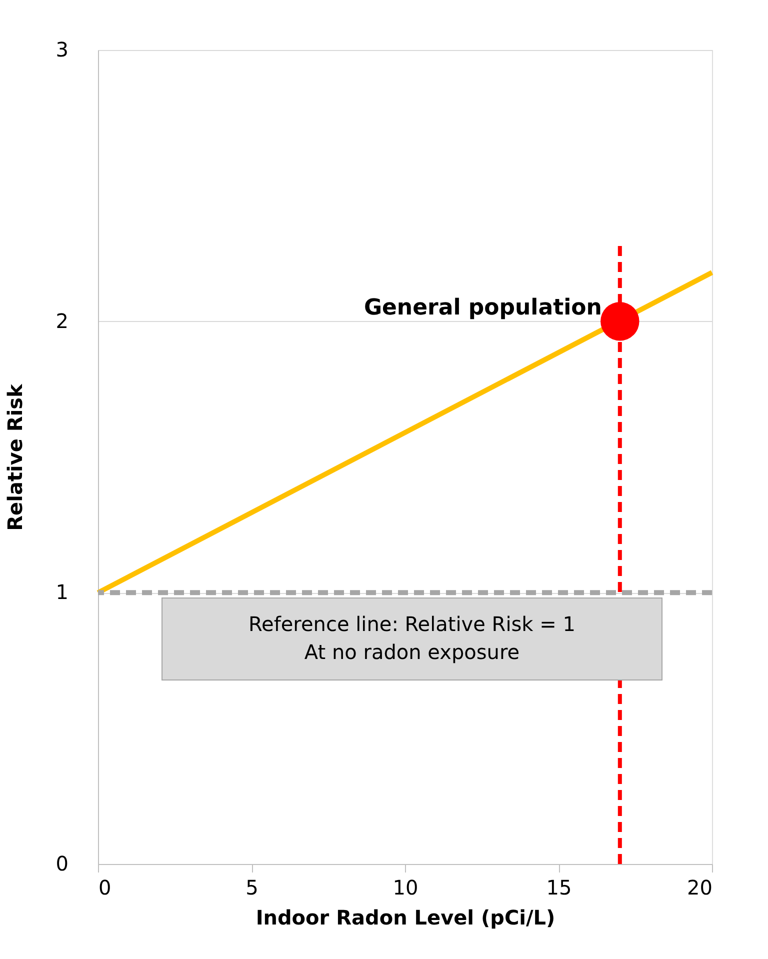  Describe the element at coordinates (483, 307) in the screenshot. I see `annotation: General population` at that location.